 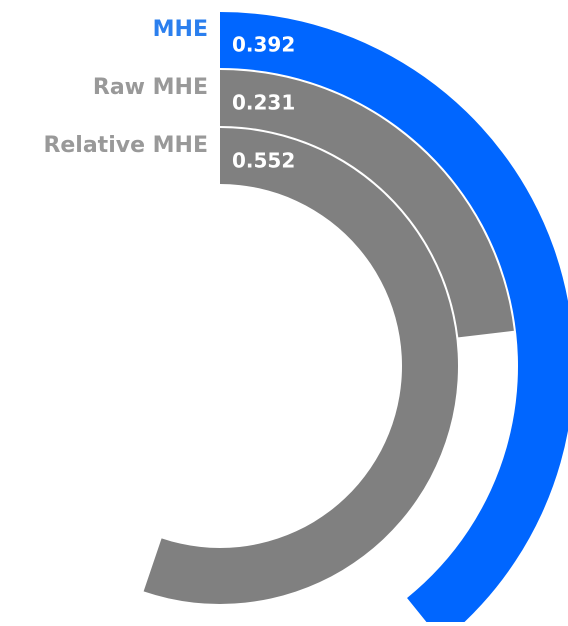 What do you see at coordinates (263, 161) in the screenshot?
I see `value-label: 0.552` at bounding box center [263, 161].